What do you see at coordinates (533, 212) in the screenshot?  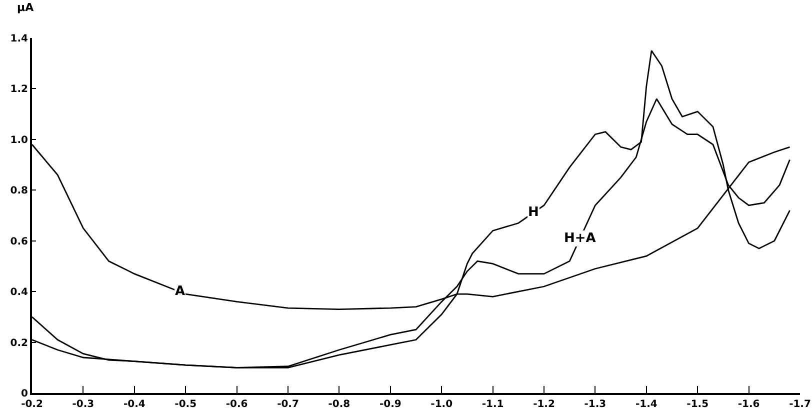 I see `annotation: H` at bounding box center [533, 212].